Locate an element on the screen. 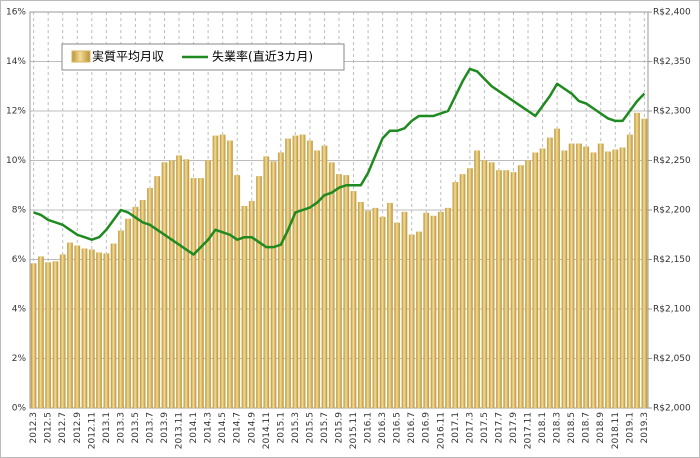  legend-swatch is located at coordinates (81, 56).